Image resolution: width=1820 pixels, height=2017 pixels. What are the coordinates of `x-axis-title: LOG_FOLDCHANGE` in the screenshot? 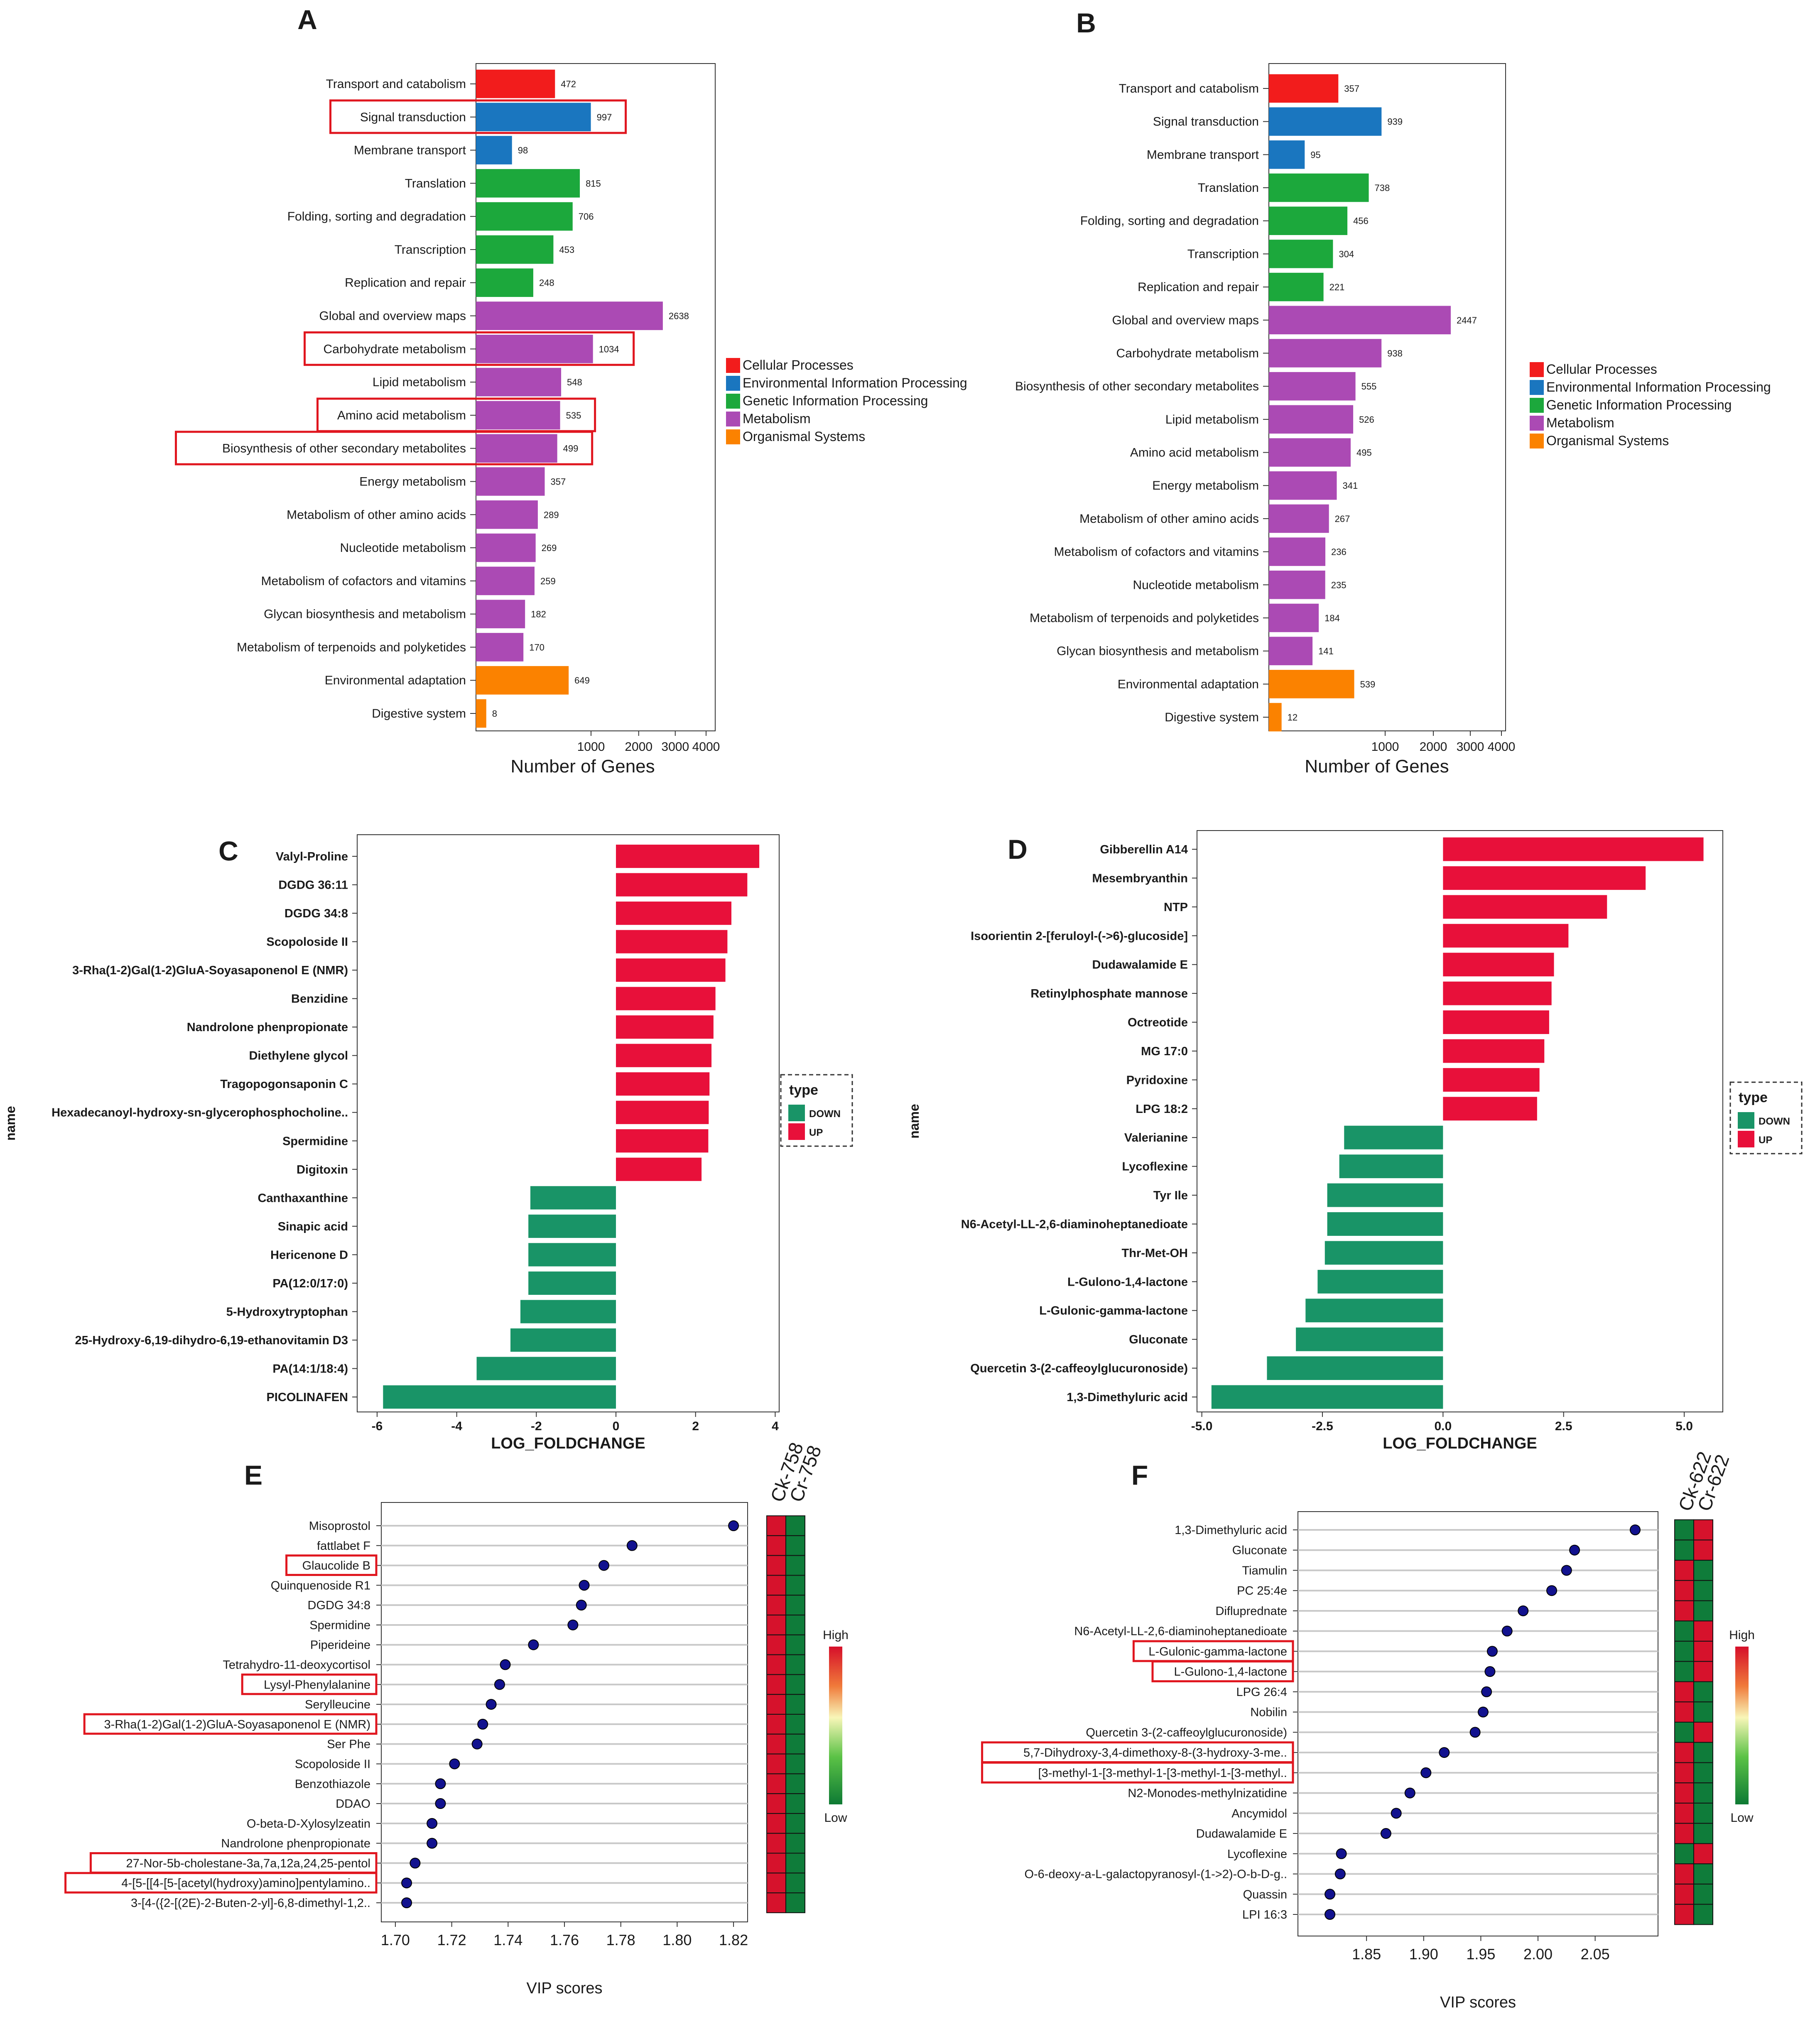 It's located at (1460, 1444).